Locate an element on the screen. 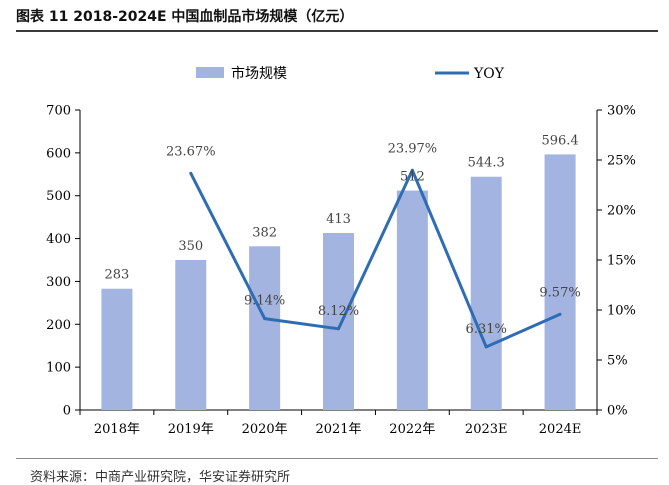  chart-title: 图表 11 2018-2024E 中国血制品市场规模（亿元） is located at coordinates (185, 17).